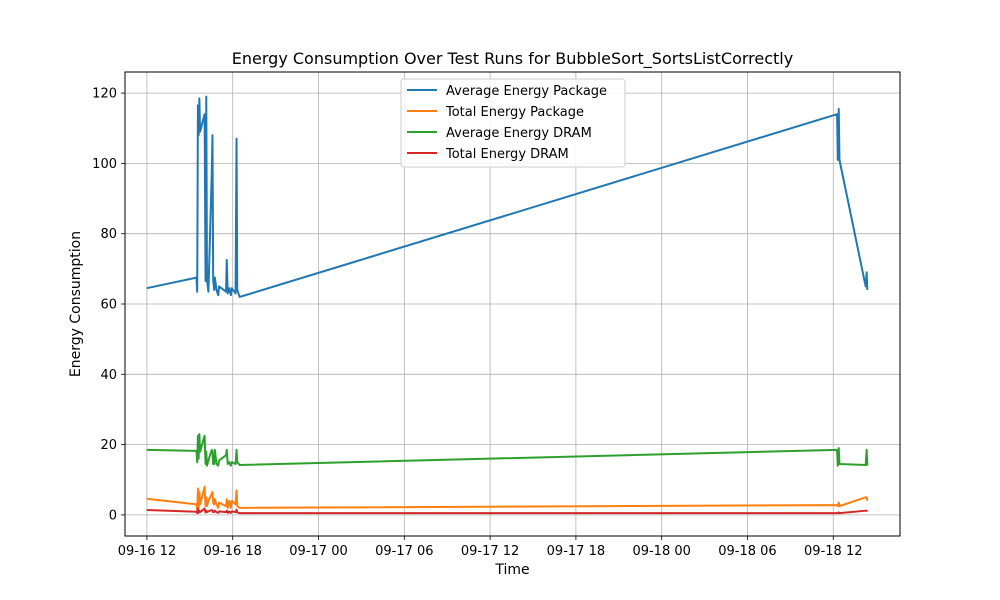 This screenshot has width=1000, height=600. What do you see at coordinates (404, 551) in the screenshot?
I see `x-tick-label: 09-17 06` at bounding box center [404, 551].